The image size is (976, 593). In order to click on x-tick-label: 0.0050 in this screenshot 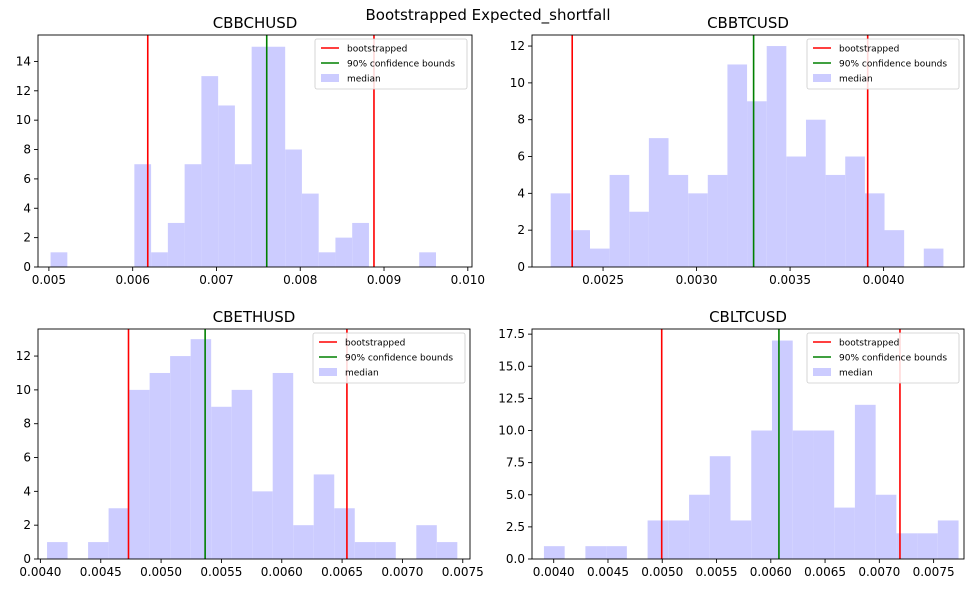, I will do `click(161, 572)`.